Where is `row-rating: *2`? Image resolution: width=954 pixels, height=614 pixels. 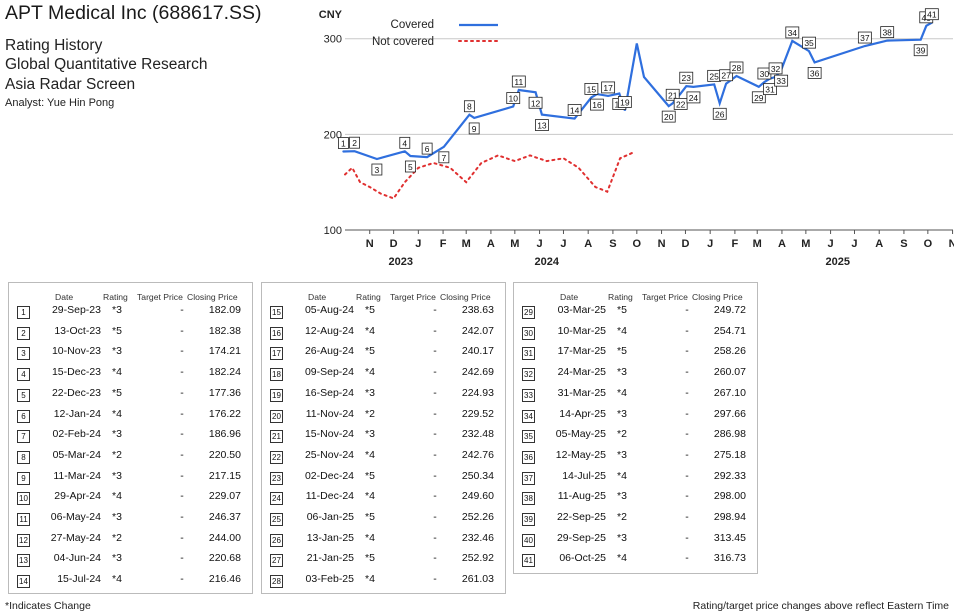
row-rating: *2 is located at coordinates (622, 517).